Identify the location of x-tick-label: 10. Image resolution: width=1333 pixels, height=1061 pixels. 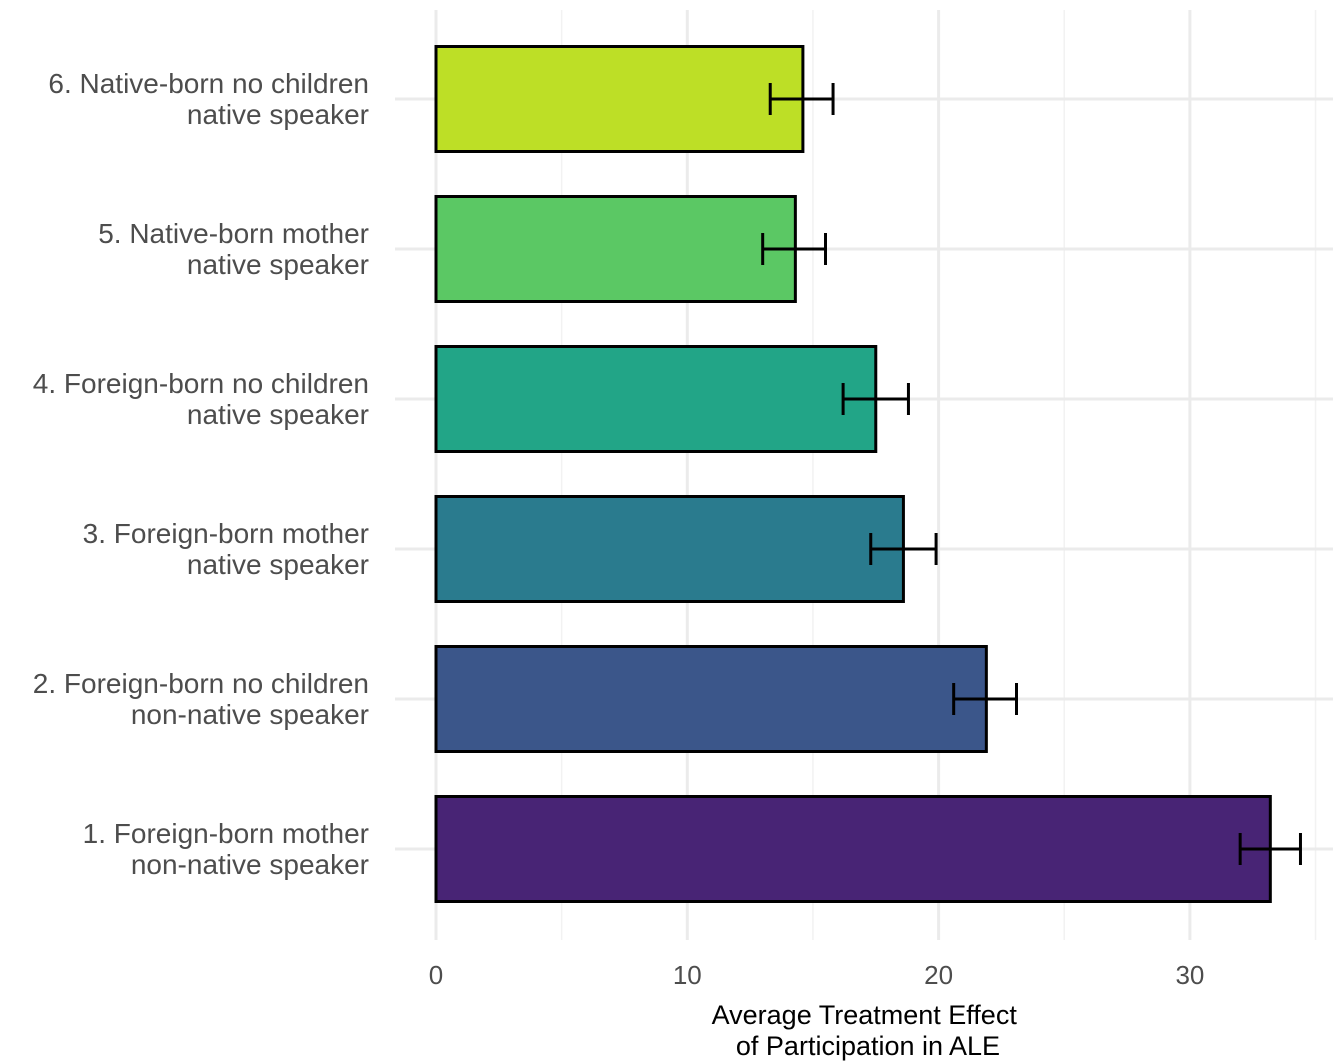
(687, 975).